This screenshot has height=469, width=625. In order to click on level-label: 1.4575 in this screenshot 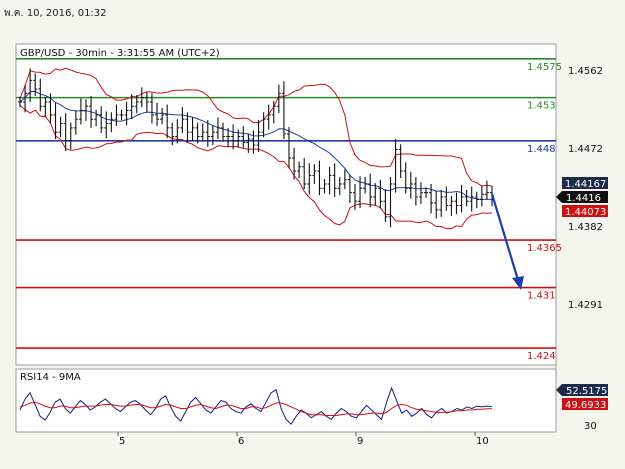, I will do `click(544, 67)`.